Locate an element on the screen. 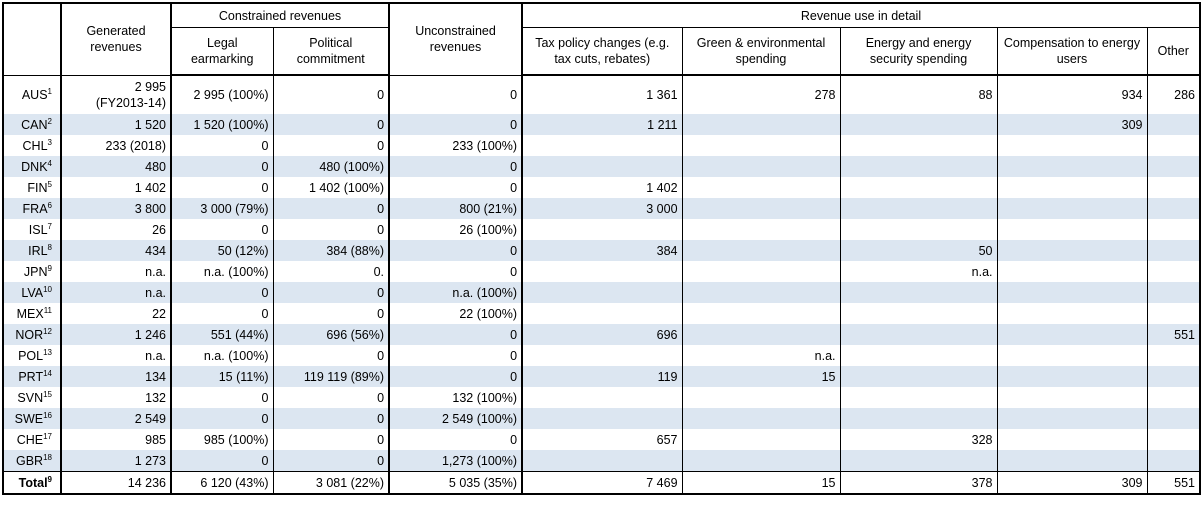  footnote-marker: 10 is located at coordinates (47, 289).